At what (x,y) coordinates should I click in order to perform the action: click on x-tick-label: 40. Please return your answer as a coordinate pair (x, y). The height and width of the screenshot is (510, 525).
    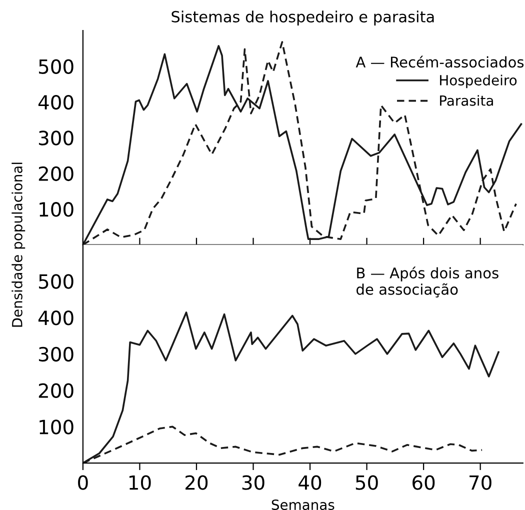
    Looking at the image, I should click on (310, 482).